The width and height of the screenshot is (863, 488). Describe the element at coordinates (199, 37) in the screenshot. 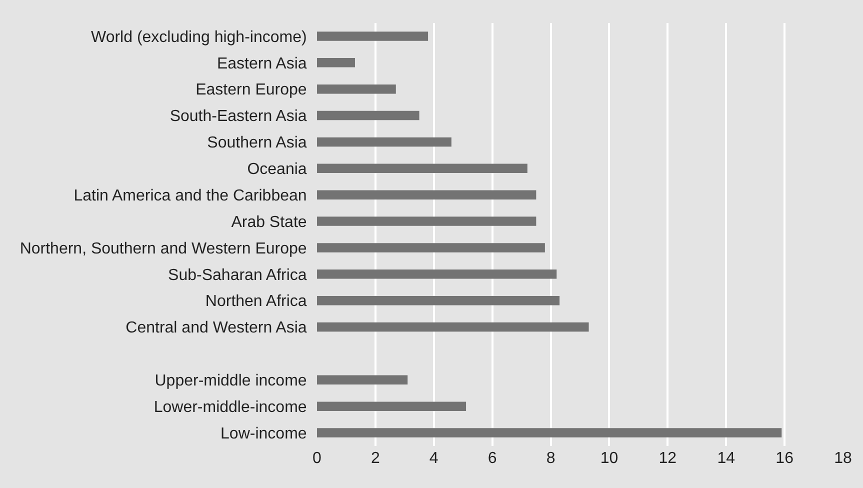

I see `y-tick-label: World (excluding high-income)` at that location.